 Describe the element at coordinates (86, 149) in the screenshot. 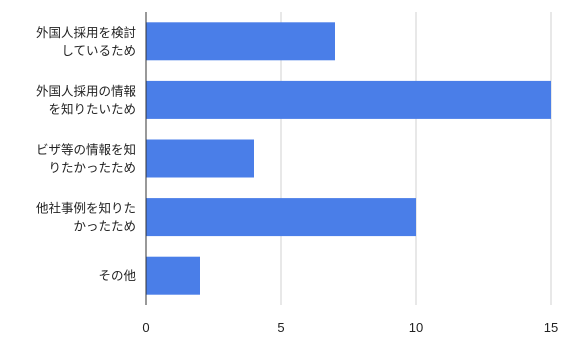

I see `category-label-2-line-0: ビザ等の情報を知` at that location.